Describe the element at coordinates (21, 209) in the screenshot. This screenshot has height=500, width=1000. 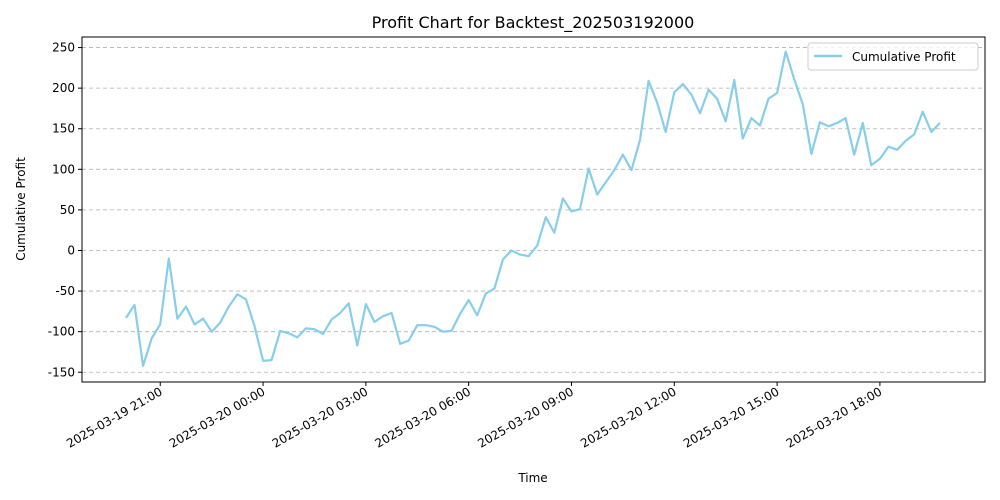
I see `y-axis-label: Cumulative Profit` at that location.